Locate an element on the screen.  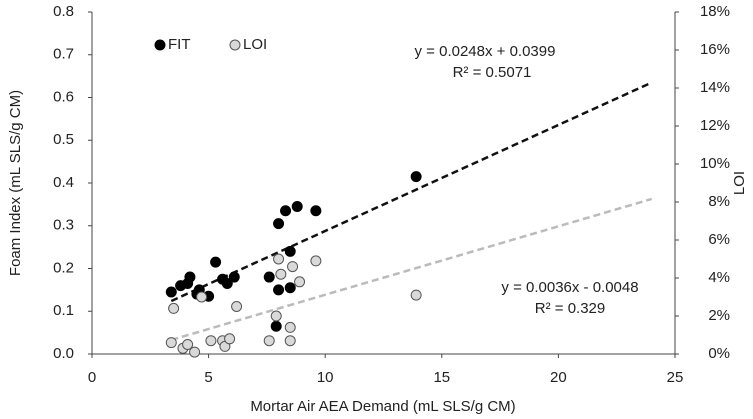
annotation: R² = 0.5071 is located at coordinates (492, 72).